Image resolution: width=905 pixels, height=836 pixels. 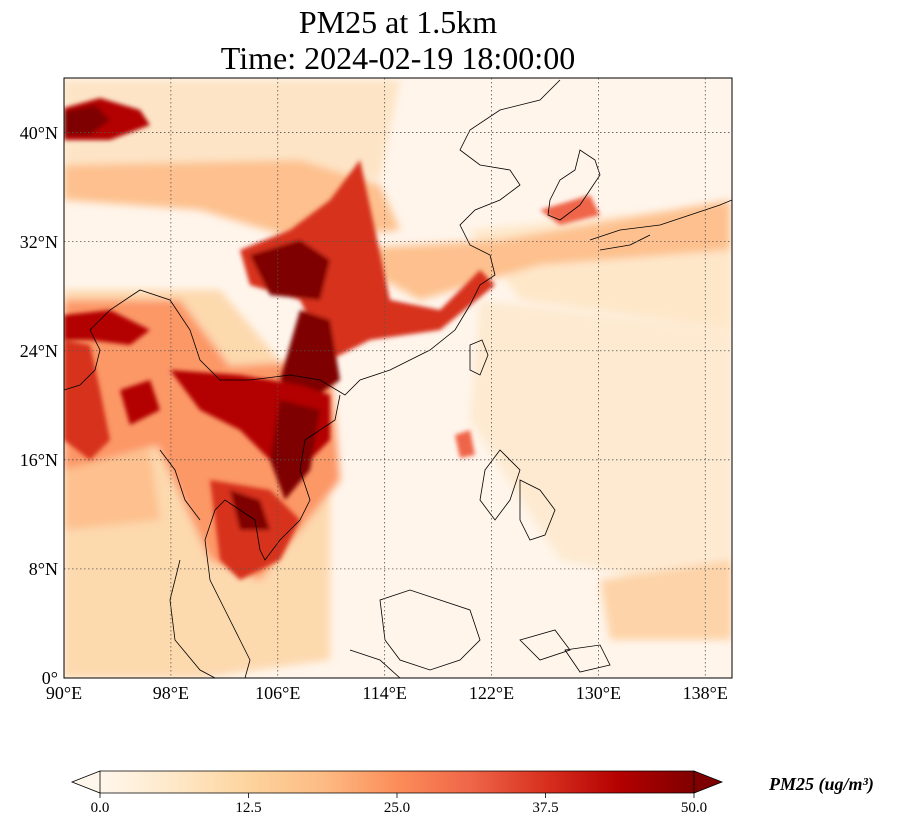 I want to click on lon-tick-label: 90°E, so click(x=64, y=693).